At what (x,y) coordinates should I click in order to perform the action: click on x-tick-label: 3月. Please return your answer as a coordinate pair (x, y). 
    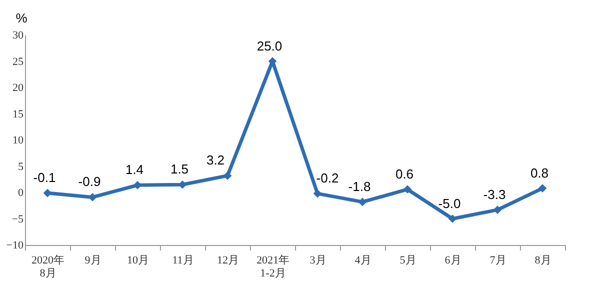
    Looking at the image, I should click on (318, 260).